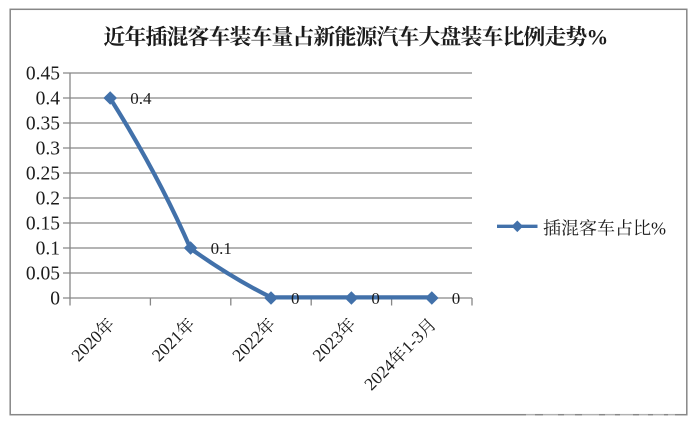 Image resolution: width=699 pixels, height=433 pixels. Describe the element at coordinates (43, 274) in the screenshot. I see `svg-text: 0.05` at that location.